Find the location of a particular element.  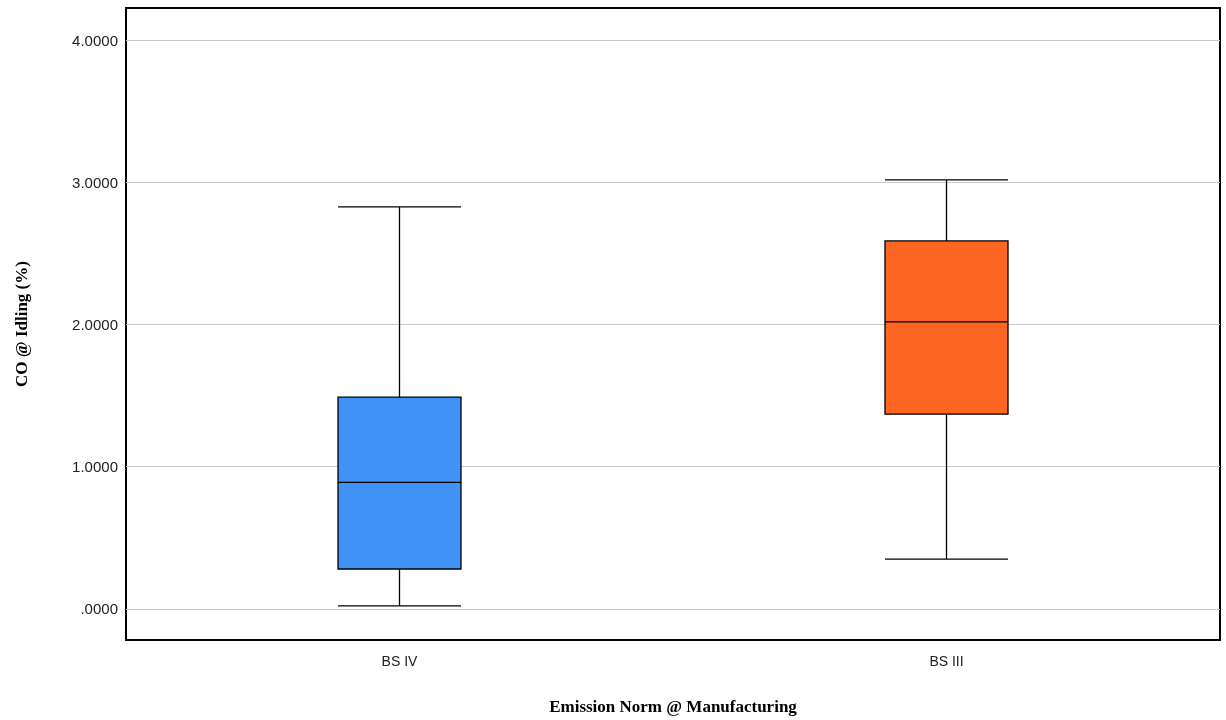

y-axis-title: CO @ Idling (%) is located at coordinates (21, 324).